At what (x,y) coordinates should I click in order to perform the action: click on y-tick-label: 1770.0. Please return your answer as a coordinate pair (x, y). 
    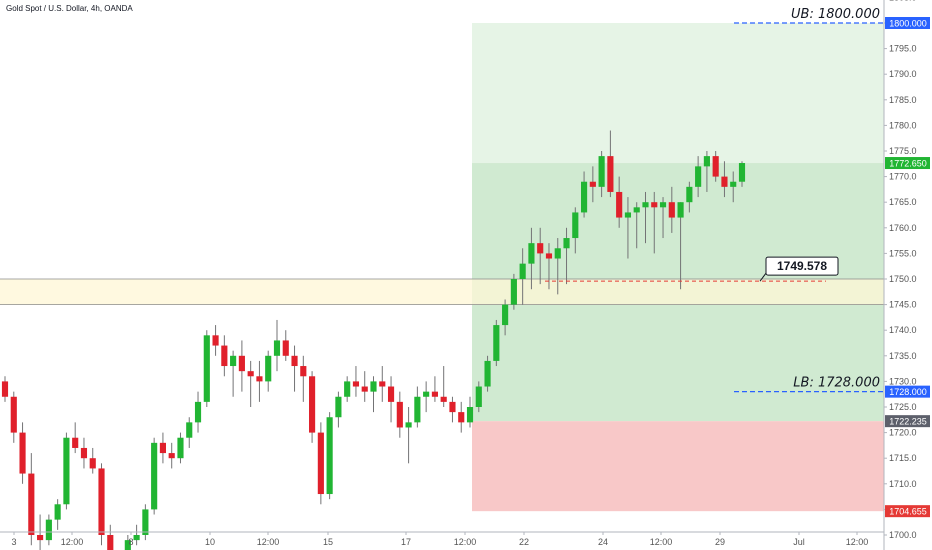
    Looking at the image, I should click on (903, 177).